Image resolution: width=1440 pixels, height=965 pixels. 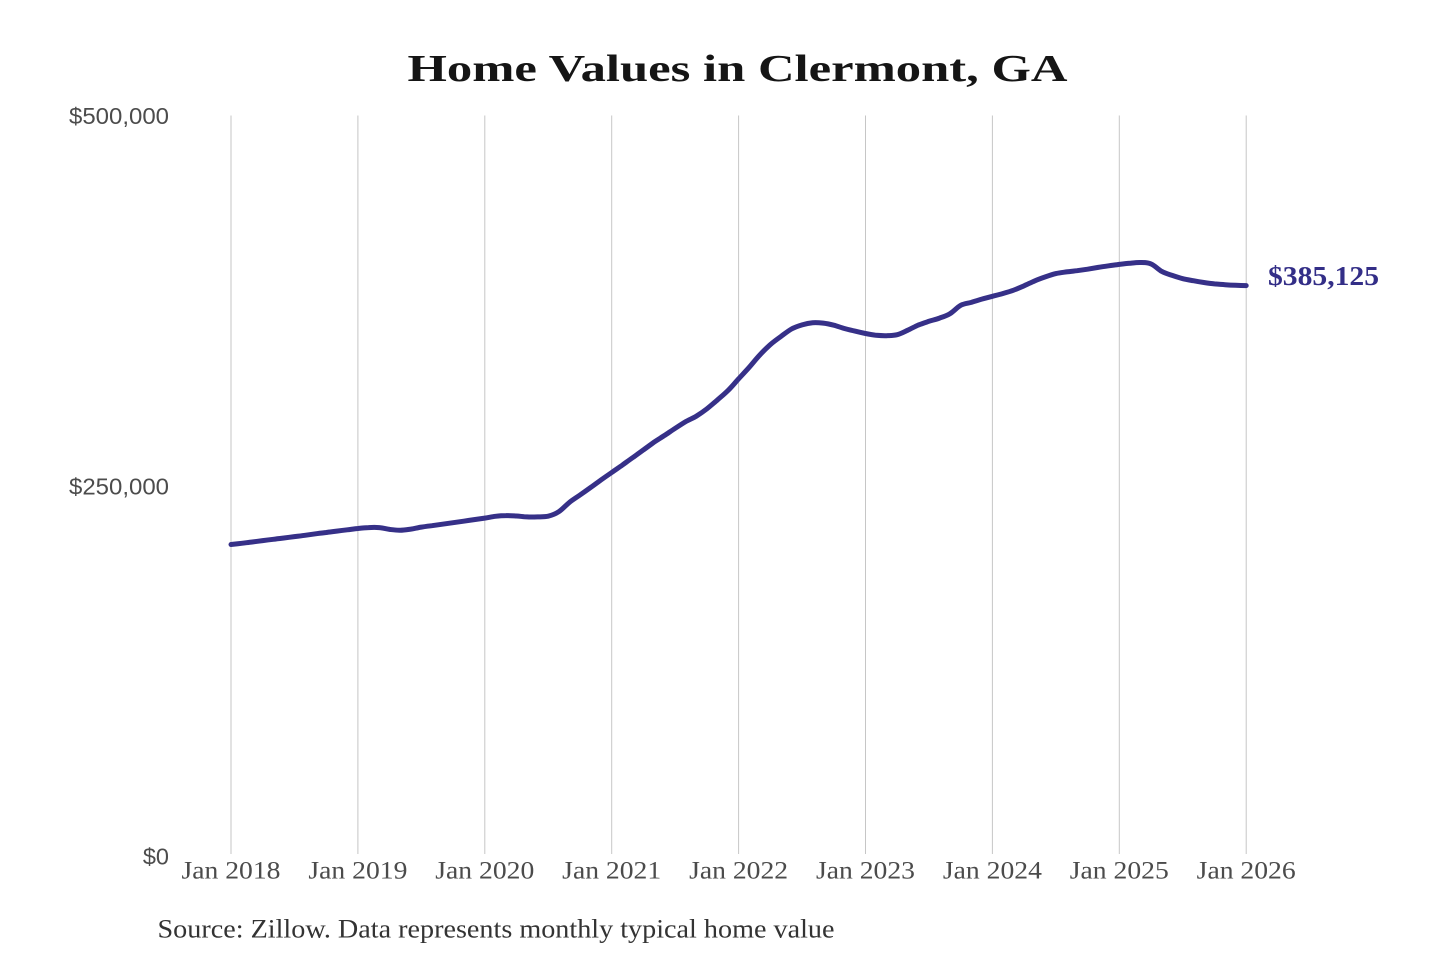 What do you see at coordinates (738, 69) in the screenshot?
I see `svg-text: Home Values in Clermont, GA` at bounding box center [738, 69].